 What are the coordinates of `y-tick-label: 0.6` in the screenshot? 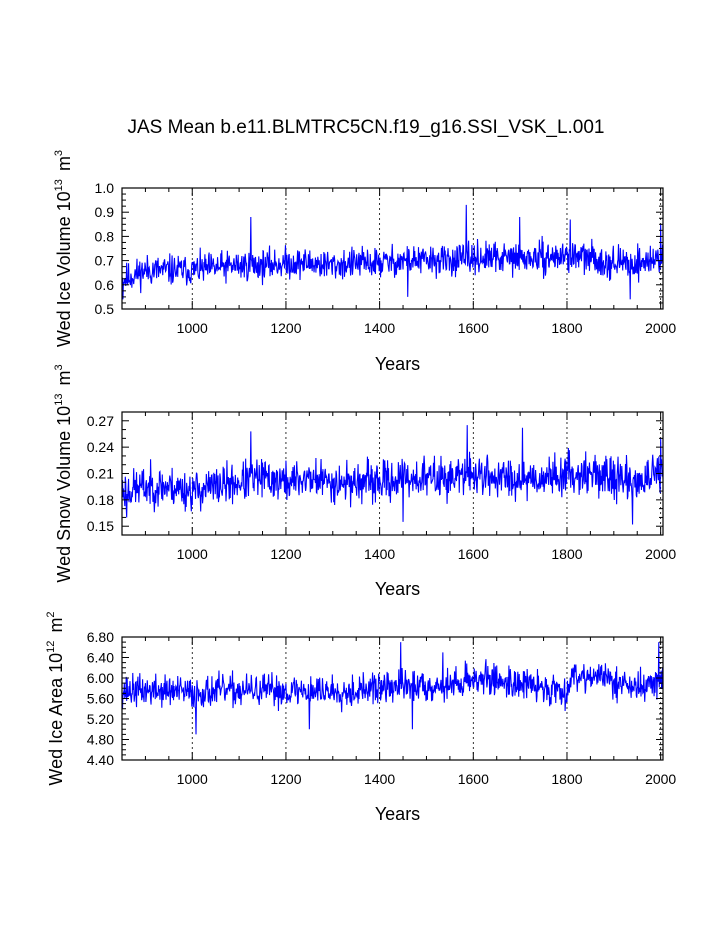 It's located at (105, 285).